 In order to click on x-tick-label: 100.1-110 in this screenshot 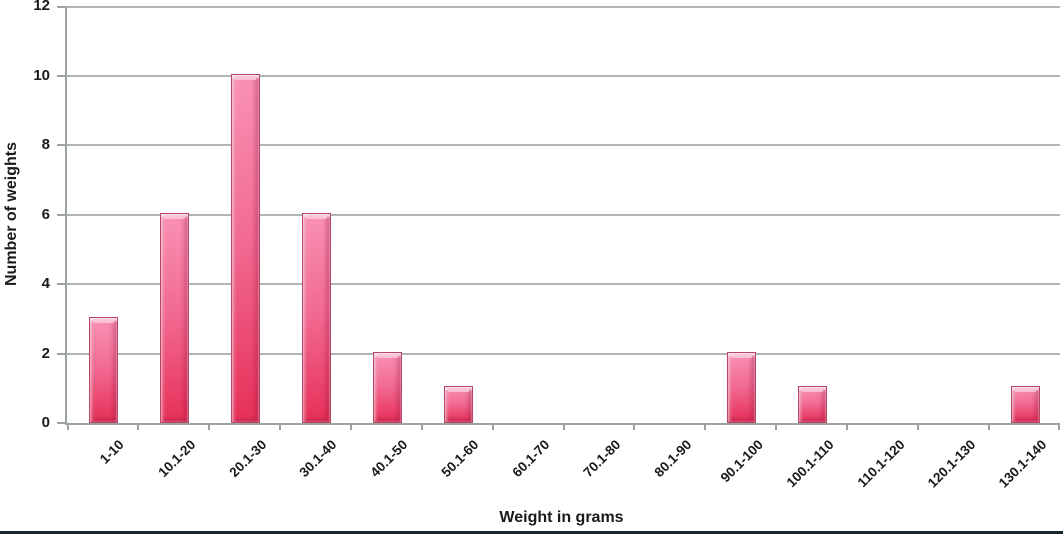, I will do `click(810, 464)`.